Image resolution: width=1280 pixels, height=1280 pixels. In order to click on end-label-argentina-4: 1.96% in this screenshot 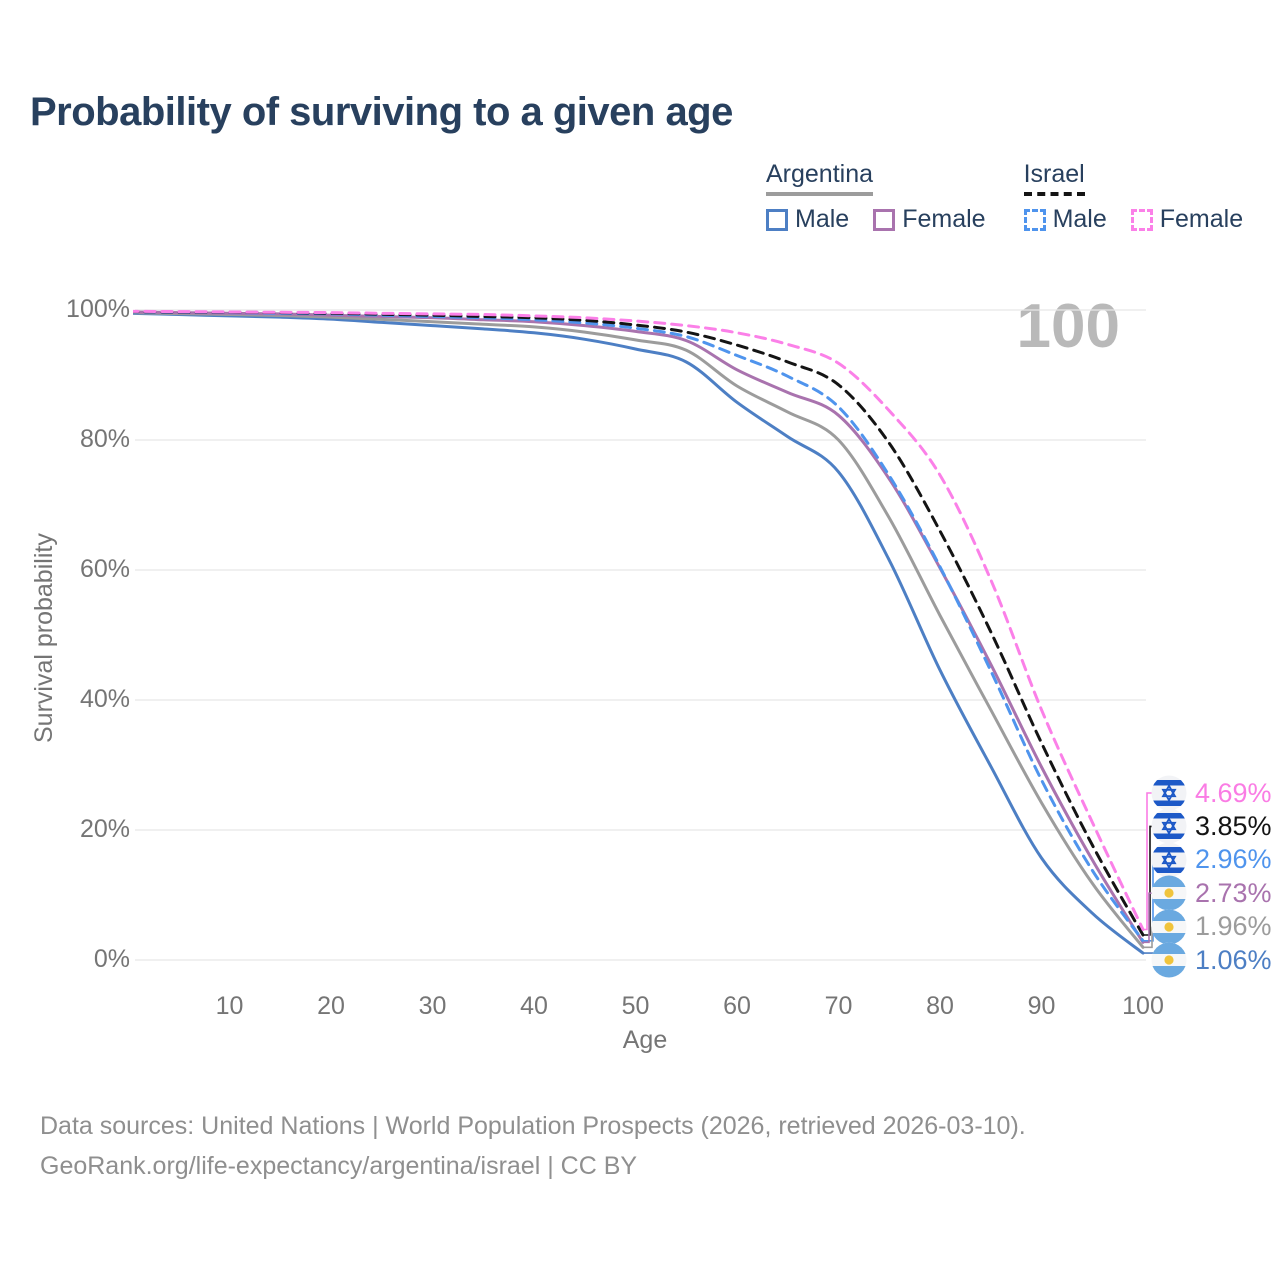, I will do `click(1211, 927)`.